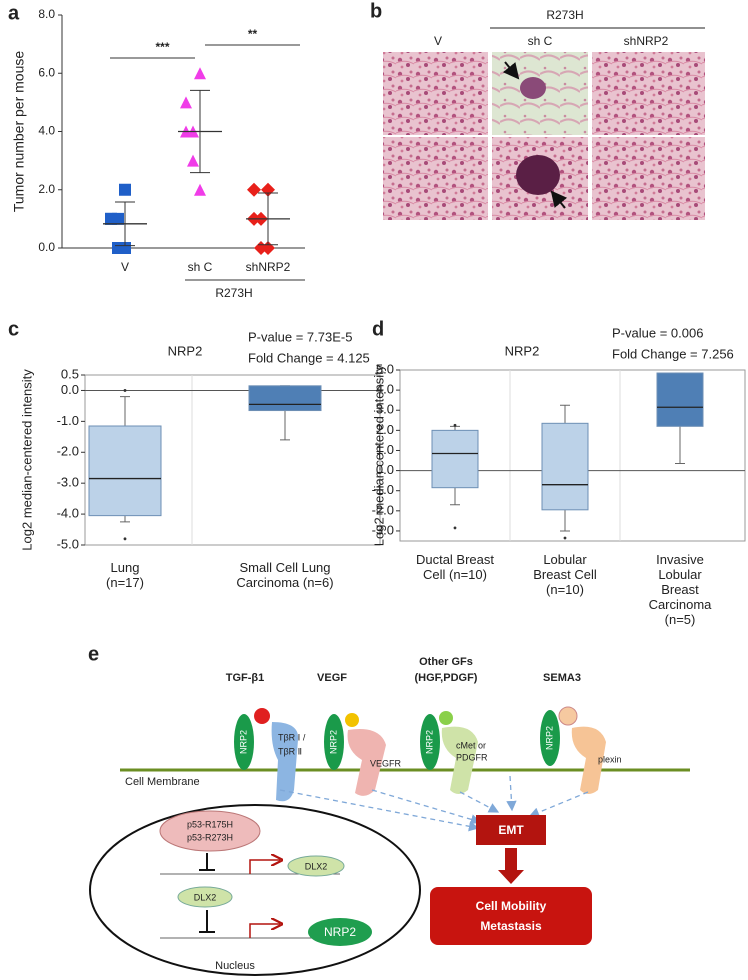 Image resolution: width=748 pixels, height=980 pixels. I want to click on statistic: P-value = 7.73E-5, so click(300, 336).